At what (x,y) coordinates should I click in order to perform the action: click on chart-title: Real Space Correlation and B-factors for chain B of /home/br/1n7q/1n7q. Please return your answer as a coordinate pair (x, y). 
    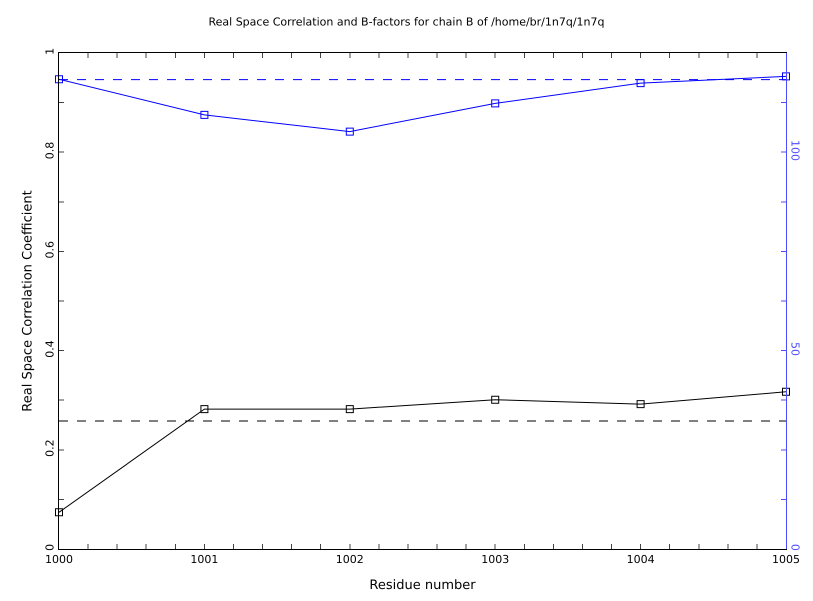
    Looking at the image, I should click on (406, 22).